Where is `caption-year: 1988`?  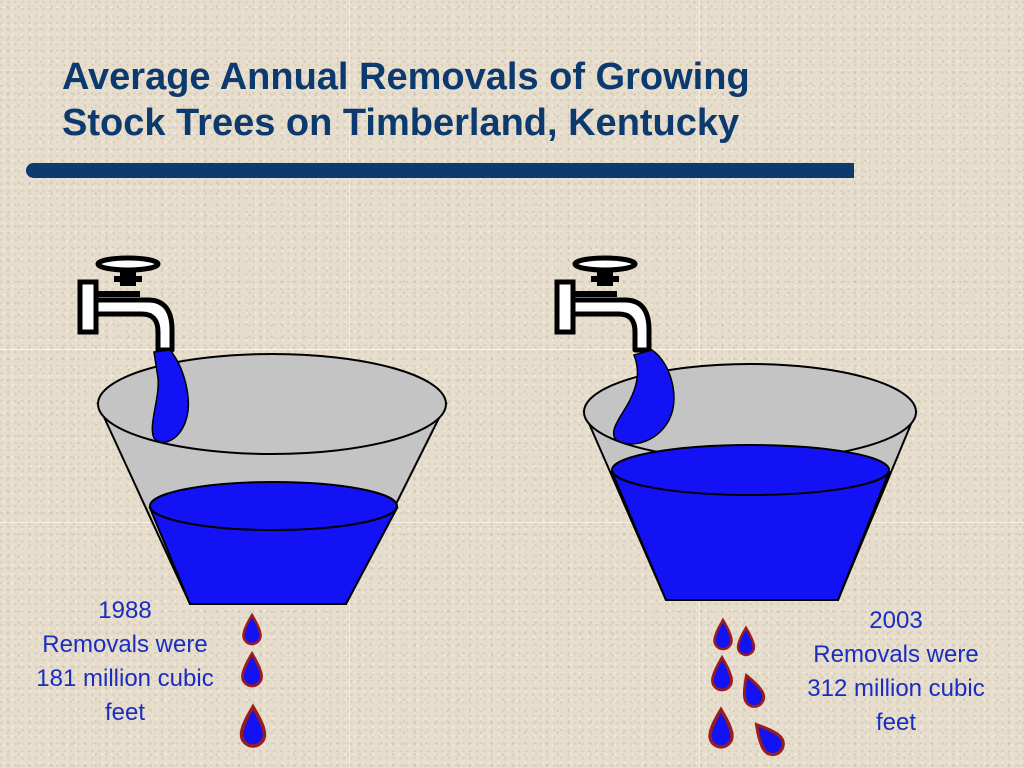
caption-year: 1988 is located at coordinates (125, 610).